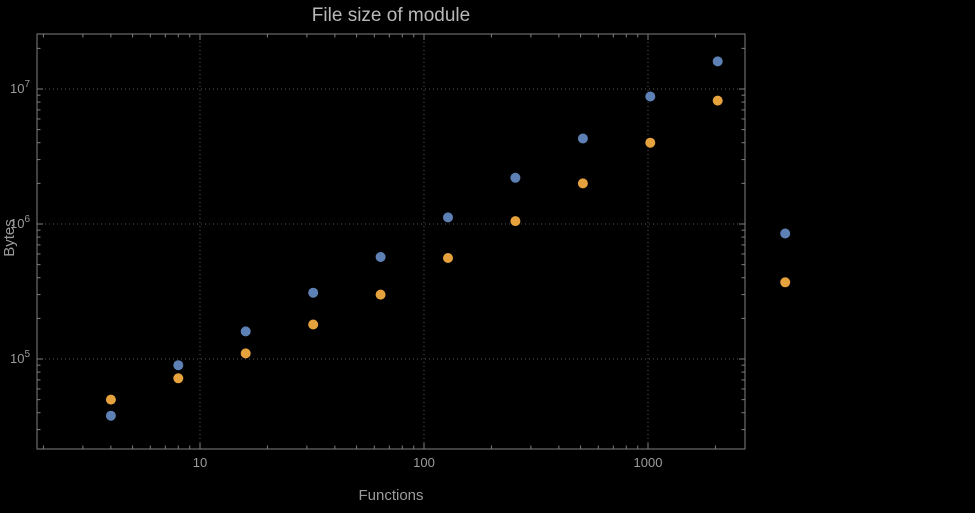  Describe the element at coordinates (20, 222) in the screenshot. I see `y-tick-label: 10⁶` at that location.